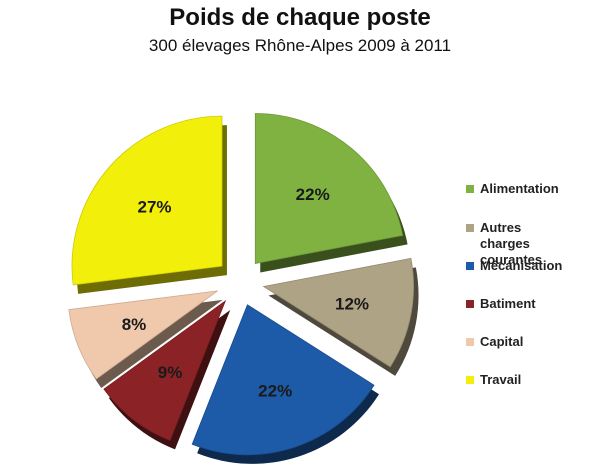  I want to click on legend-label: Alimentation, so click(519, 188).